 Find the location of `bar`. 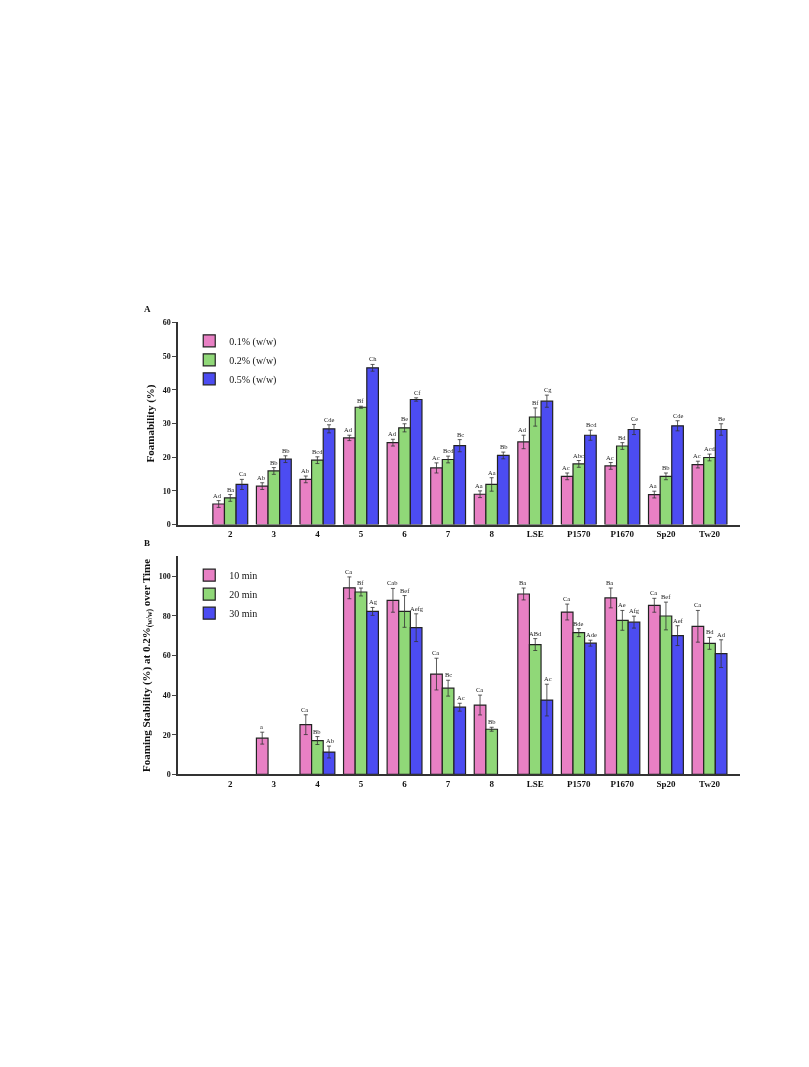

bar is located at coordinates (262, 756).